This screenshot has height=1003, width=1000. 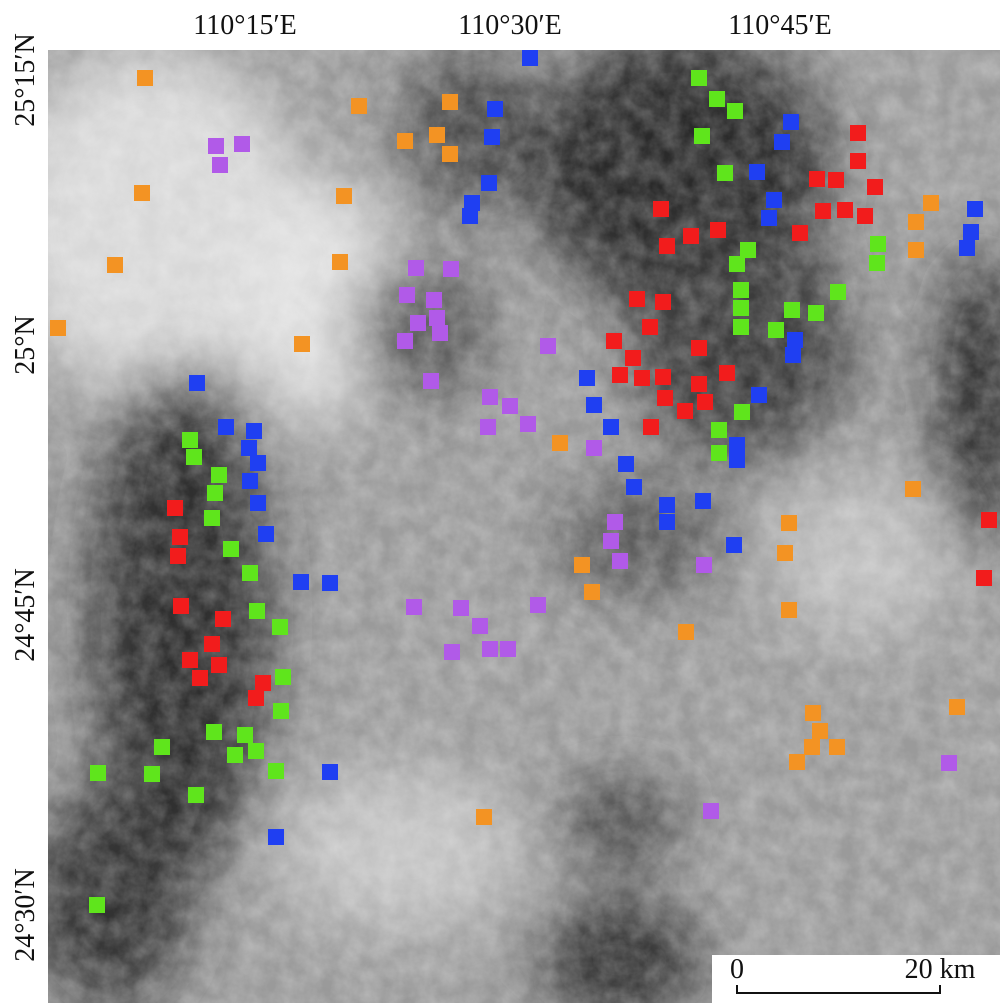 I want to click on y-label: 24°45′N, so click(x=25, y=615).